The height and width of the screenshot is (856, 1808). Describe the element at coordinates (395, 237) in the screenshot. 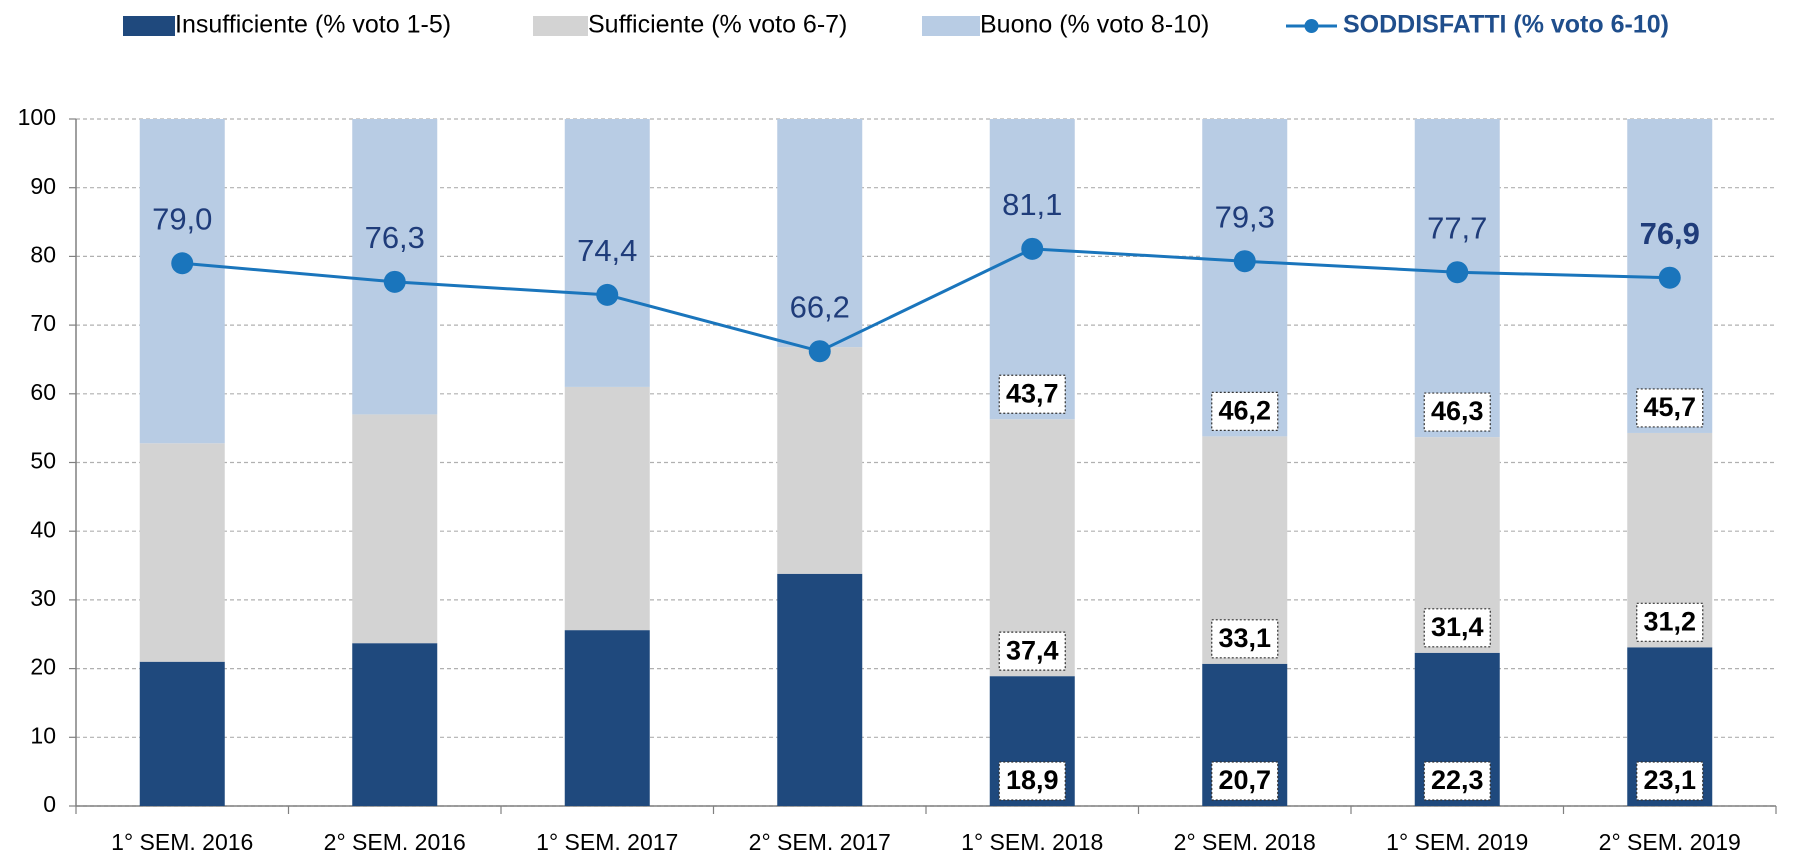

I see `point-label: 76,3` at that location.